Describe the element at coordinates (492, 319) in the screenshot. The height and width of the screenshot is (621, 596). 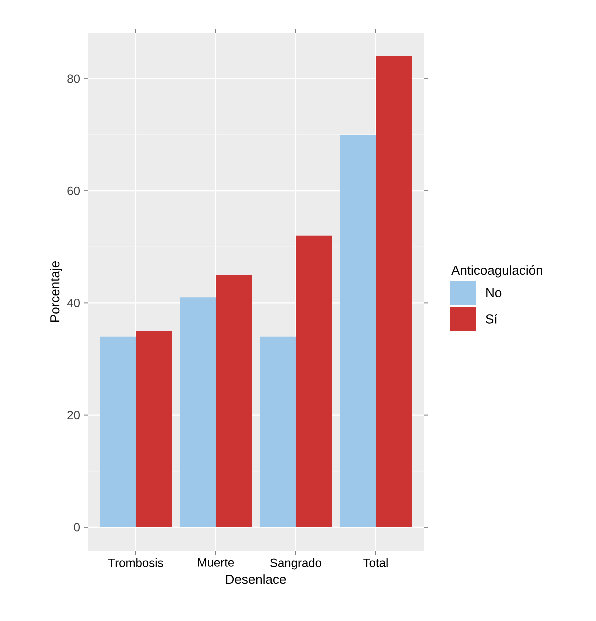
I see `legend-label: Sí` at that location.